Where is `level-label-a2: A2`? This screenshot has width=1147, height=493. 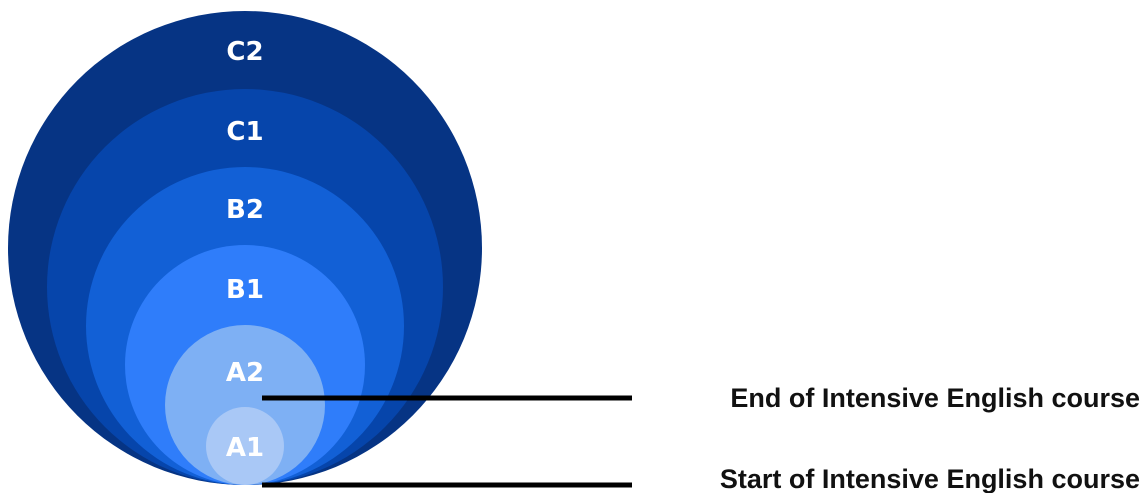
level-label-a2: A2 is located at coordinates (245, 373).